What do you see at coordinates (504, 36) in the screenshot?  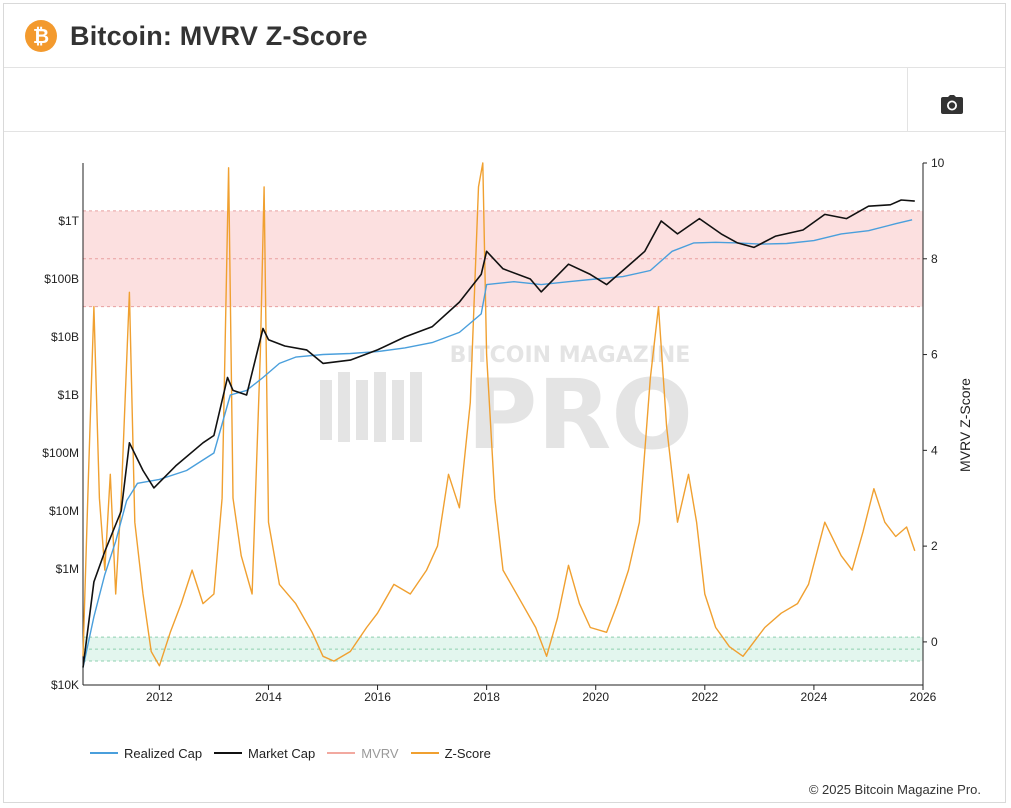 I see `chart-header: ₿ Bitcoin: MVRV Z-Score` at bounding box center [504, 36].